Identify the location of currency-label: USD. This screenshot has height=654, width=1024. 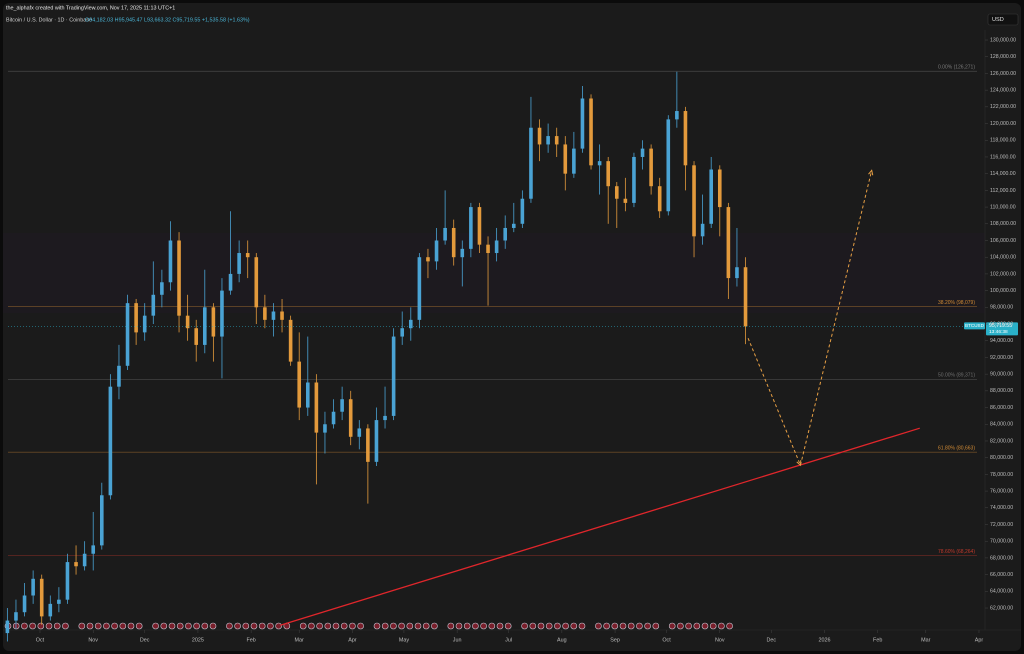
(998, 20).